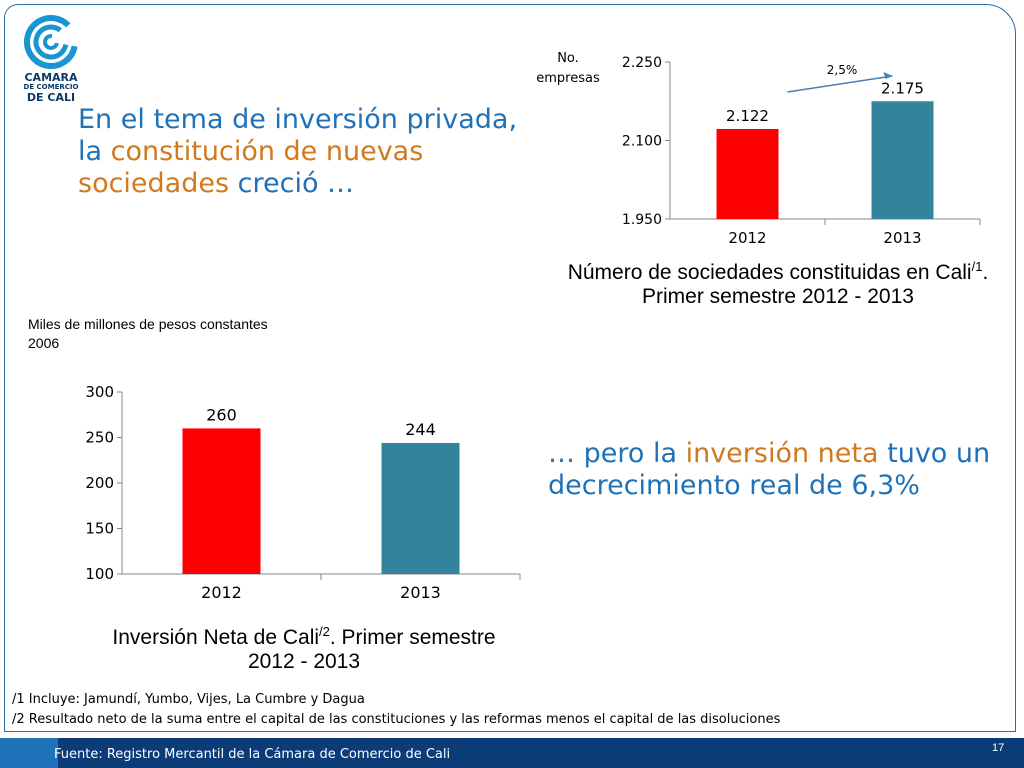 This screenshot has height=768, width=1024. Describe the element at coordinates (902, 88) in the screenshot. I see `chart1-value-label: 2.175` at that location.